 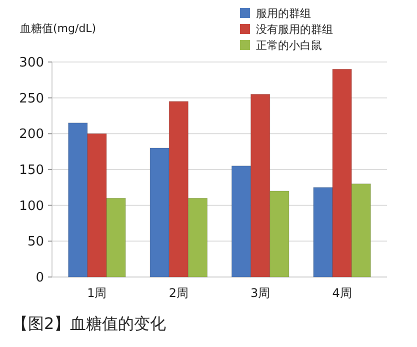 I want to click on x-tick-label: 1周, so click(x=97, y=293).